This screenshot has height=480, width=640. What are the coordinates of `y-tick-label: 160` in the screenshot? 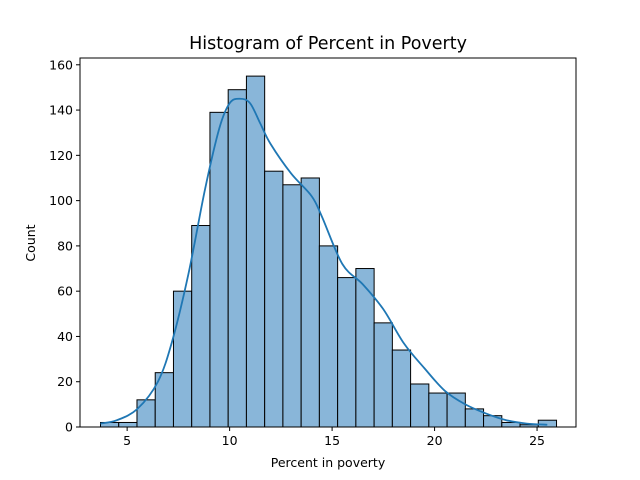 It's located at (61, 64).